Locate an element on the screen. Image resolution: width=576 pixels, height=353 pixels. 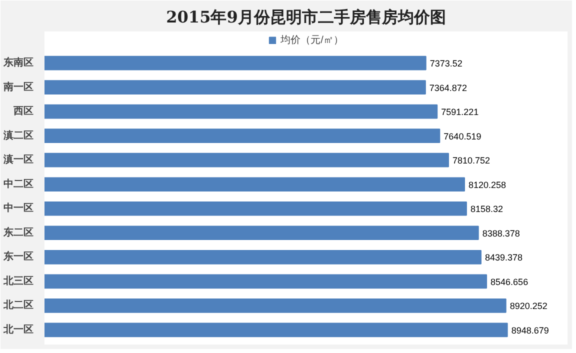
data-label: 8439.378 is located at coordinates (503, 257).